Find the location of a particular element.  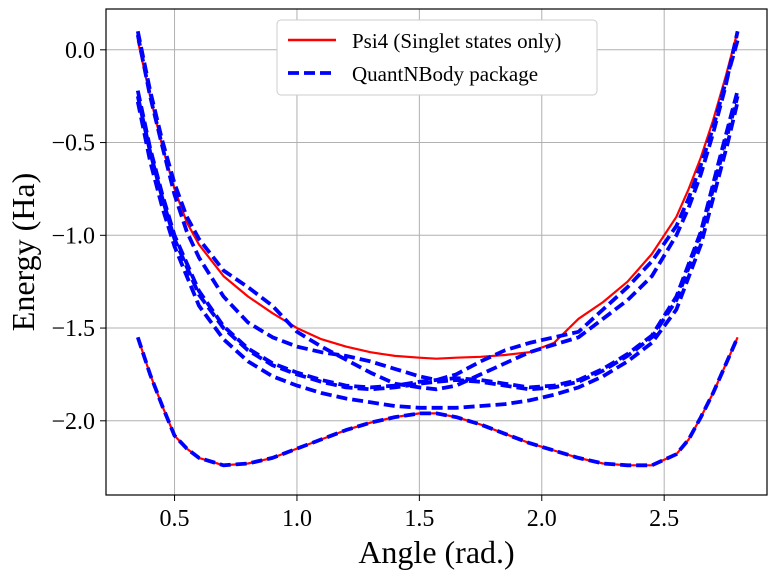

y-axis-label: Energy (Ha) is located at coordinates (23, 252).